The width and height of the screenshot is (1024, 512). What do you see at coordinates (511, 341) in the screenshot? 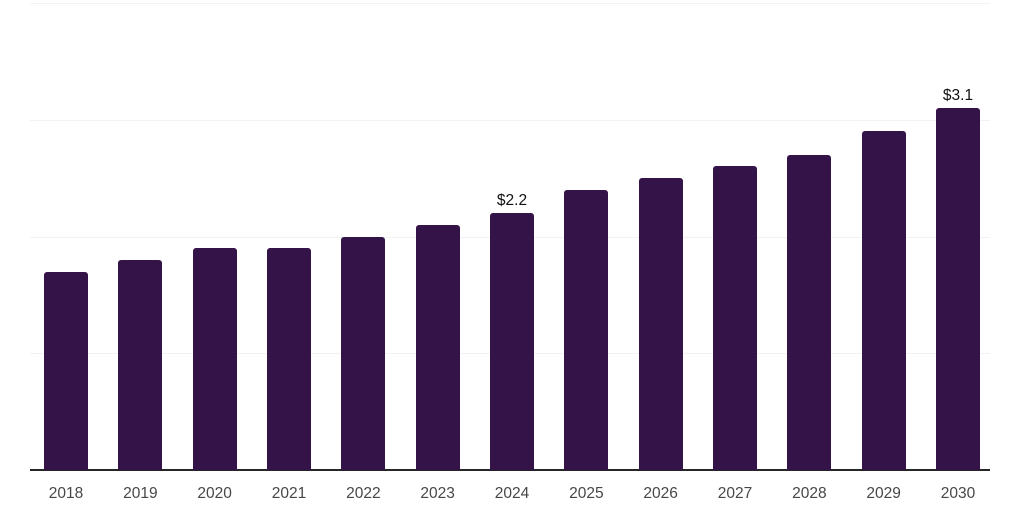
I see `bar-2024` at bounding box center [511, 341].